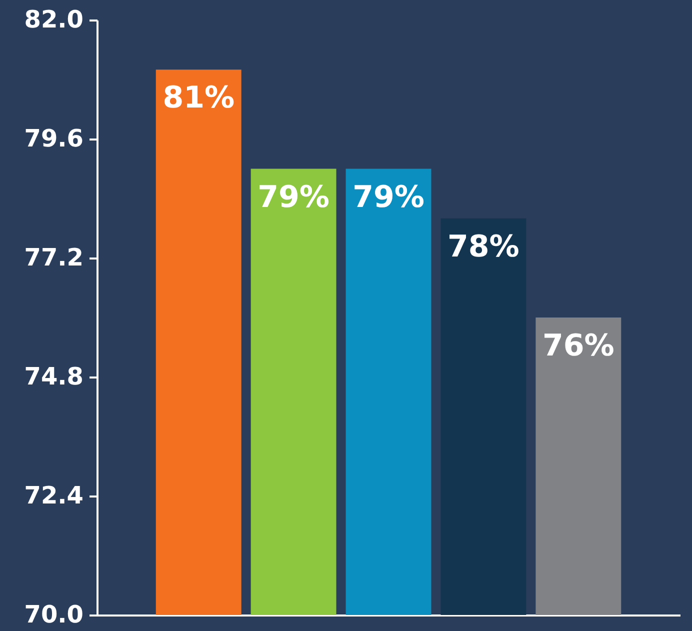  I want to click on y-tick-label: 72.4, so click(54, 496).